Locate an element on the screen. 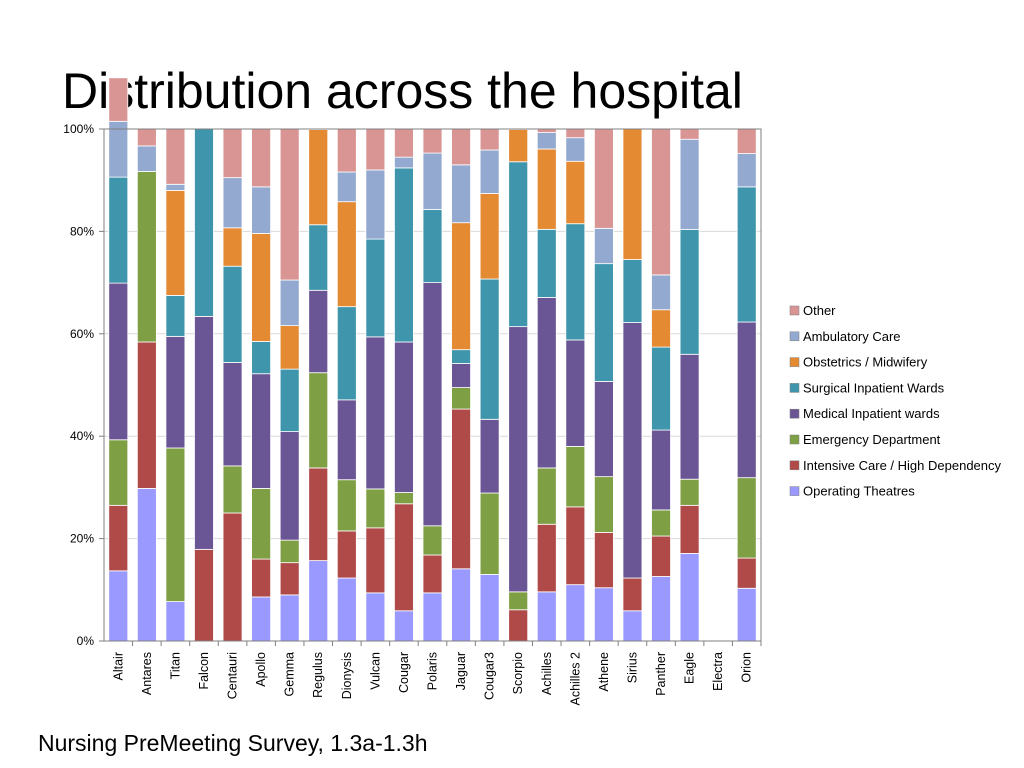 The image size is (1024, 768). y-tick-label: 80% is located at coordinates (82, 231).